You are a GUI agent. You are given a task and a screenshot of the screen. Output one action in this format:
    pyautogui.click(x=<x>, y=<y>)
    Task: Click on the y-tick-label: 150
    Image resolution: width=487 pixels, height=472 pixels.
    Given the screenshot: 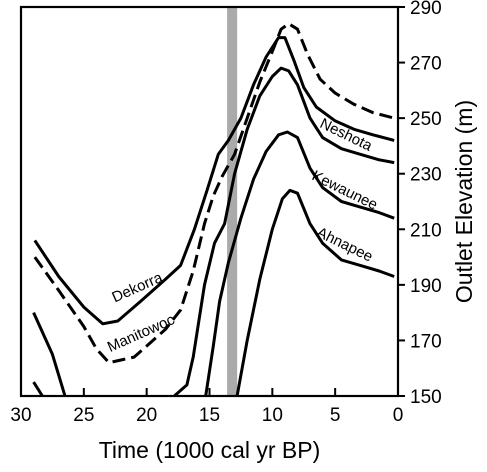 What is the action you would take?
    pyautogui.click(x=426, y=397)
    